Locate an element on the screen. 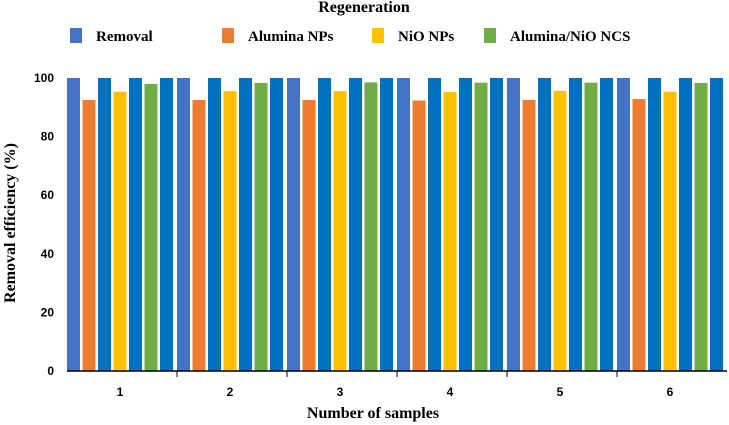 This screenshot has width=729, height=425. y-tick-label: 80 is located at coordinates (48, 137).